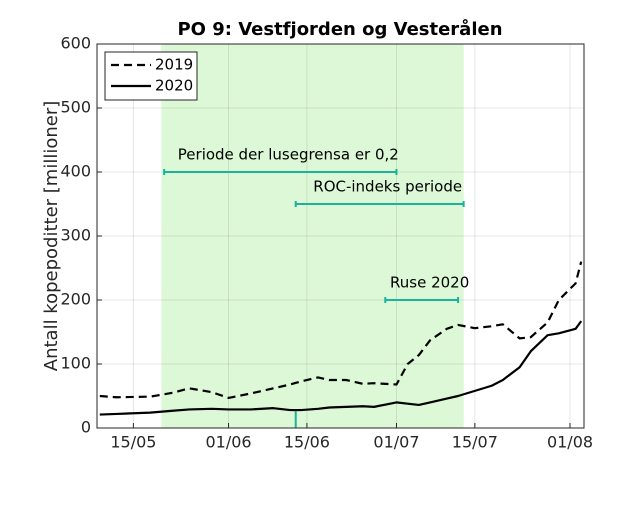 The width and height of the screenshot is (639, 506). Describe the element at coordinates (174, 86) in the screenshot. I see `legend-label: 2020` at that location.